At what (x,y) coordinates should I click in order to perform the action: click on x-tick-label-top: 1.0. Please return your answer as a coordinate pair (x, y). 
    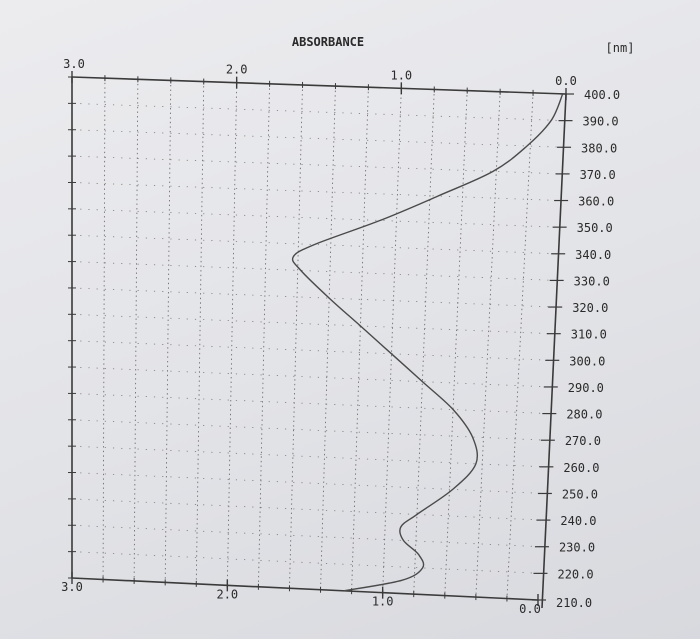
    Looking at the image, I should click on (401, 75).